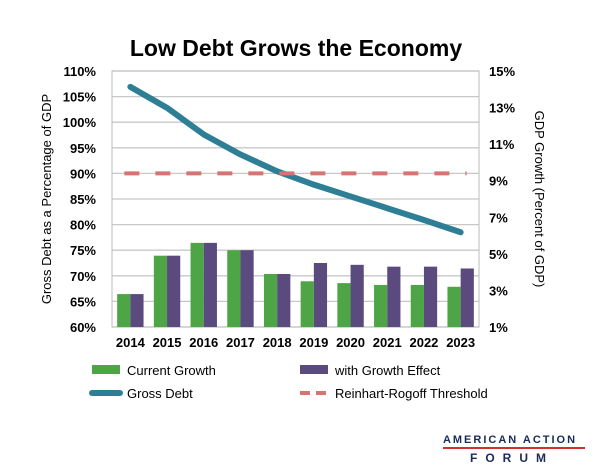 Image resolution: width=600 pixels, height=475 pixels. I want to click on legend-label: Current Growth, so click(171, 370).